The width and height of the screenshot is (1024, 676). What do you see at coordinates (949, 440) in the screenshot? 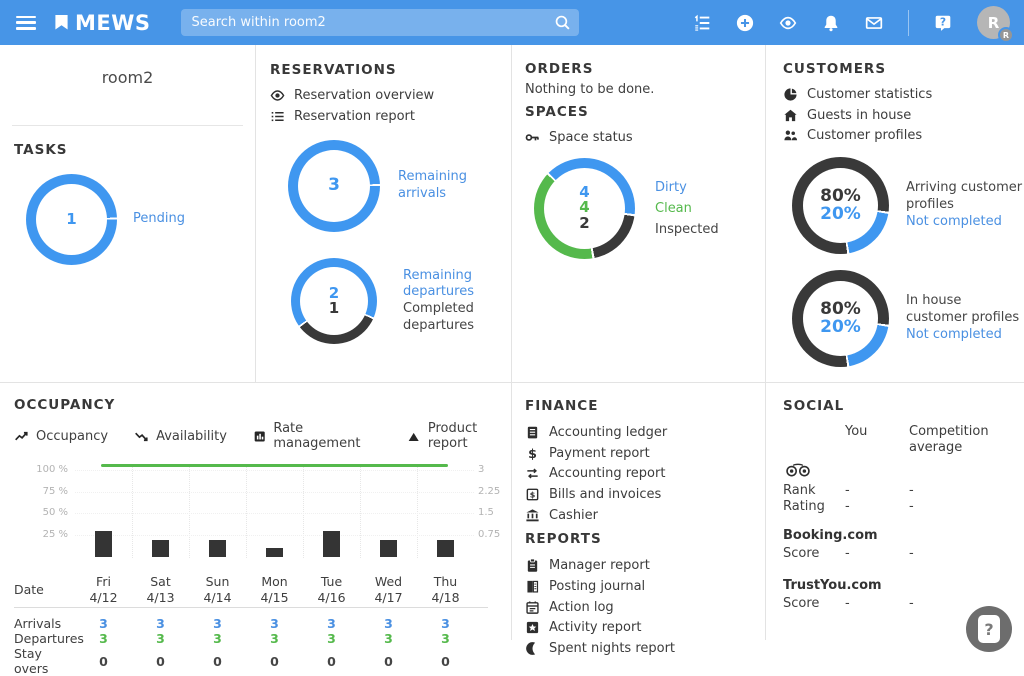
I see `social-col-competition: Competition average` at bounding box center [949, 440].